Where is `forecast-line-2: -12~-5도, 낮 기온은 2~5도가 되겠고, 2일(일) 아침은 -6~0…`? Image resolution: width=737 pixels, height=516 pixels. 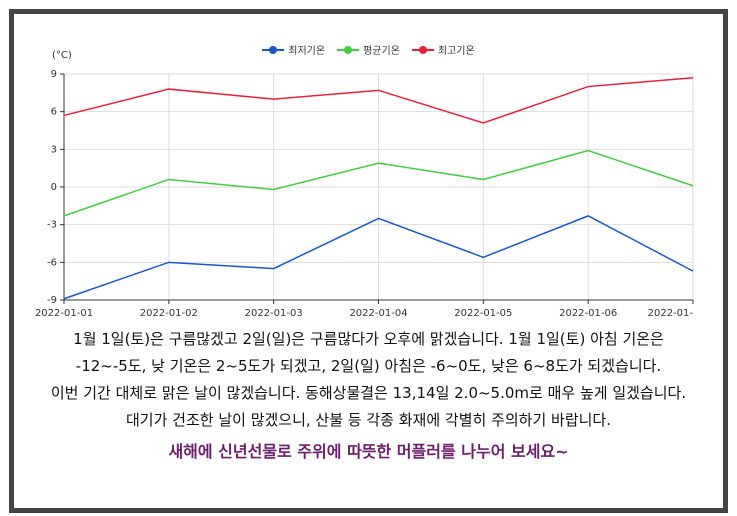
forecast-line-2: -12~-5도, 낮 기온은 2~5도가 되겠고, 2일(일) 아침은 -6~0… is located at coordinates (368, 366).